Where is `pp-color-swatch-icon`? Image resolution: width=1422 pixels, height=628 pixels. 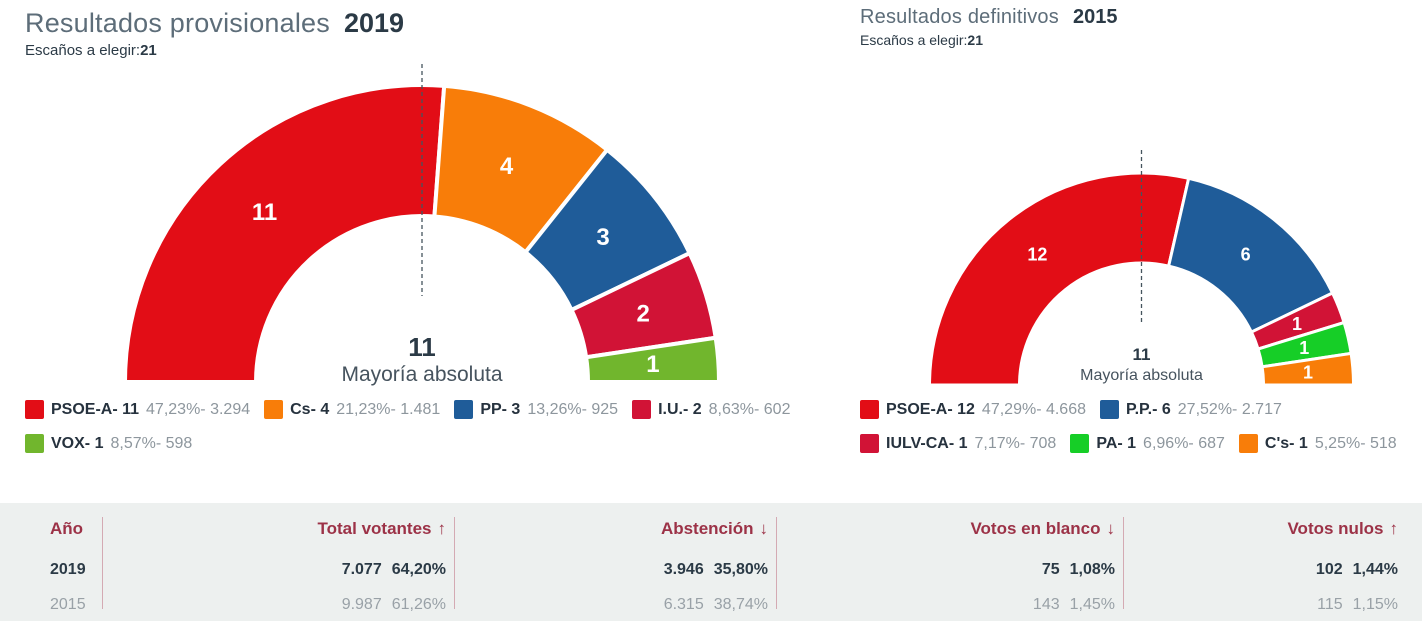 pp-color-swatch-icon is located at coordinates (464, 409).